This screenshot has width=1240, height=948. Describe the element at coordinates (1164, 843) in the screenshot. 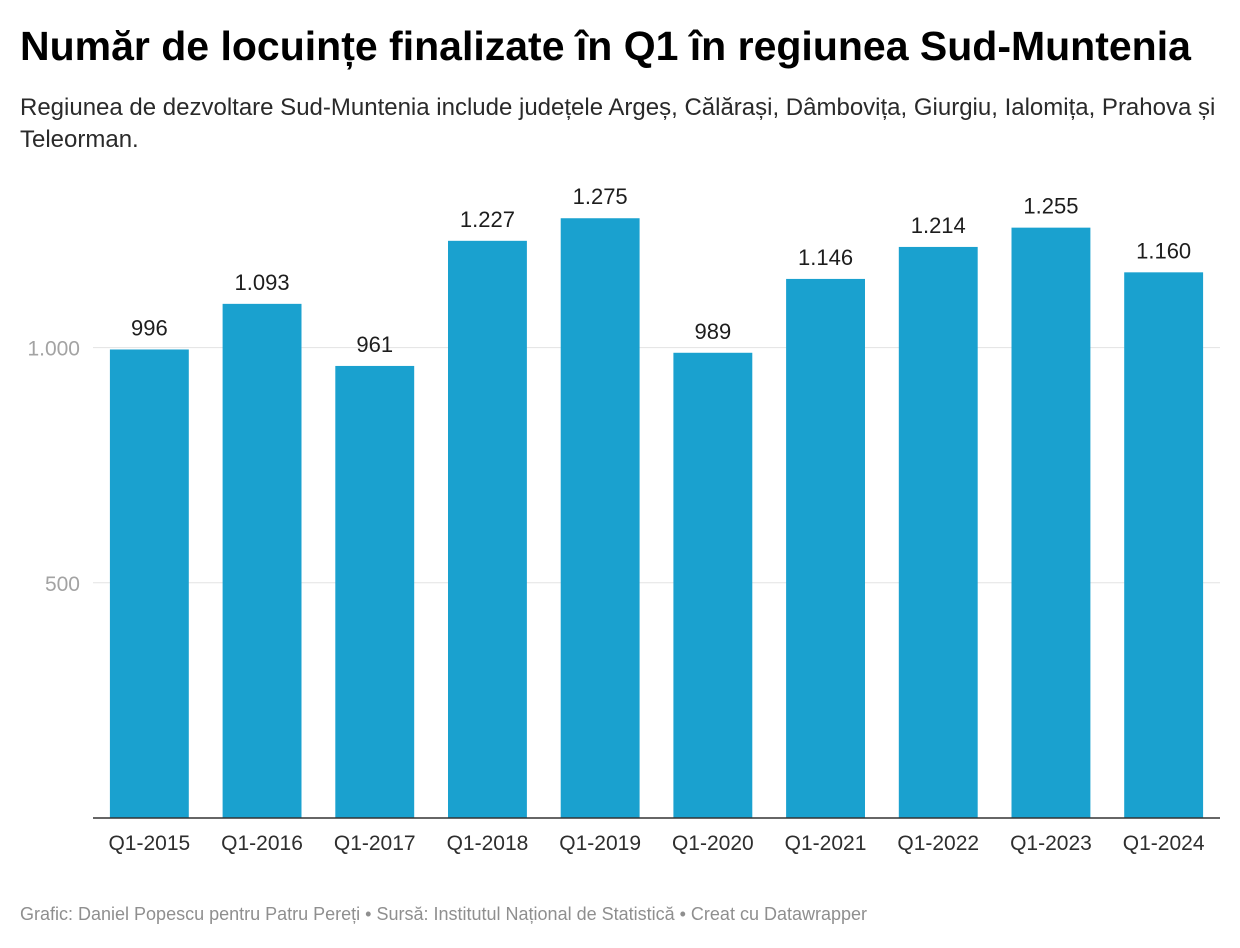

I see `x-tick-label: Q1-2024` at that location.